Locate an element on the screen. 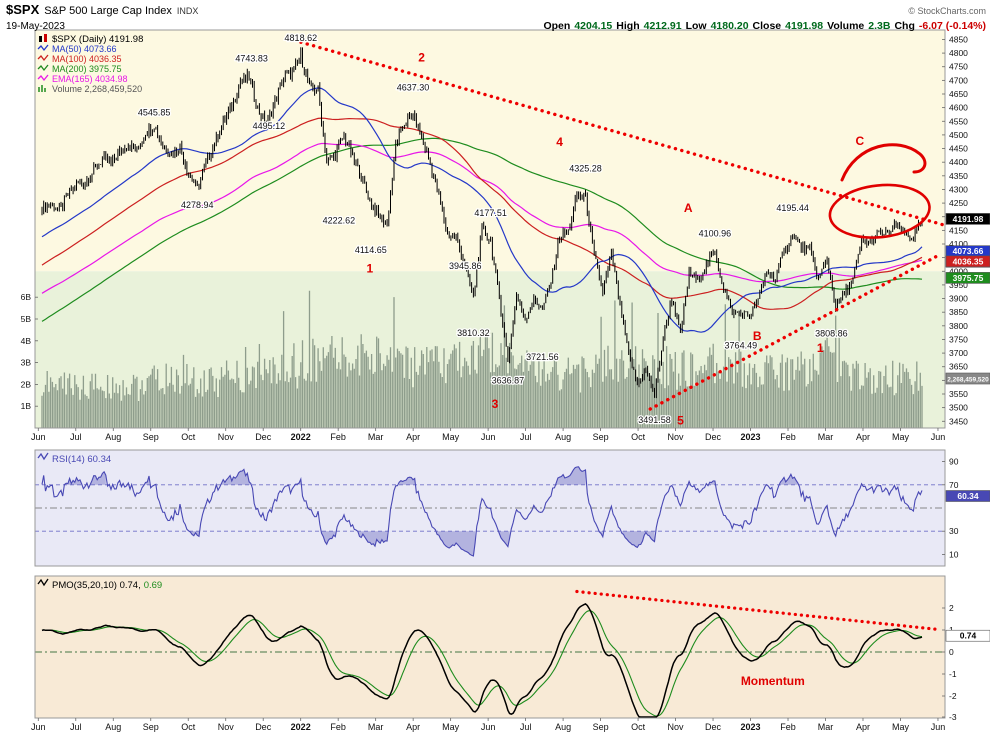 The width and height of the screenshot is (990, 744). price-box is located at coordinates (967, 261).